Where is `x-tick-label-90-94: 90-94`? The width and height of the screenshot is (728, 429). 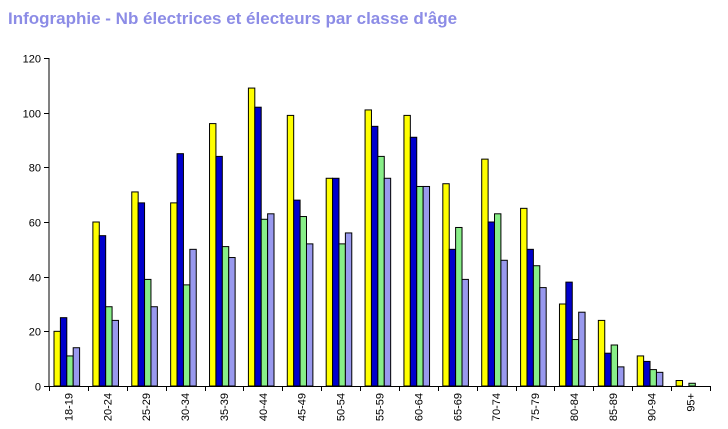 x-tick-label-90-94: 90-94 is located at coordinates (653, 407).